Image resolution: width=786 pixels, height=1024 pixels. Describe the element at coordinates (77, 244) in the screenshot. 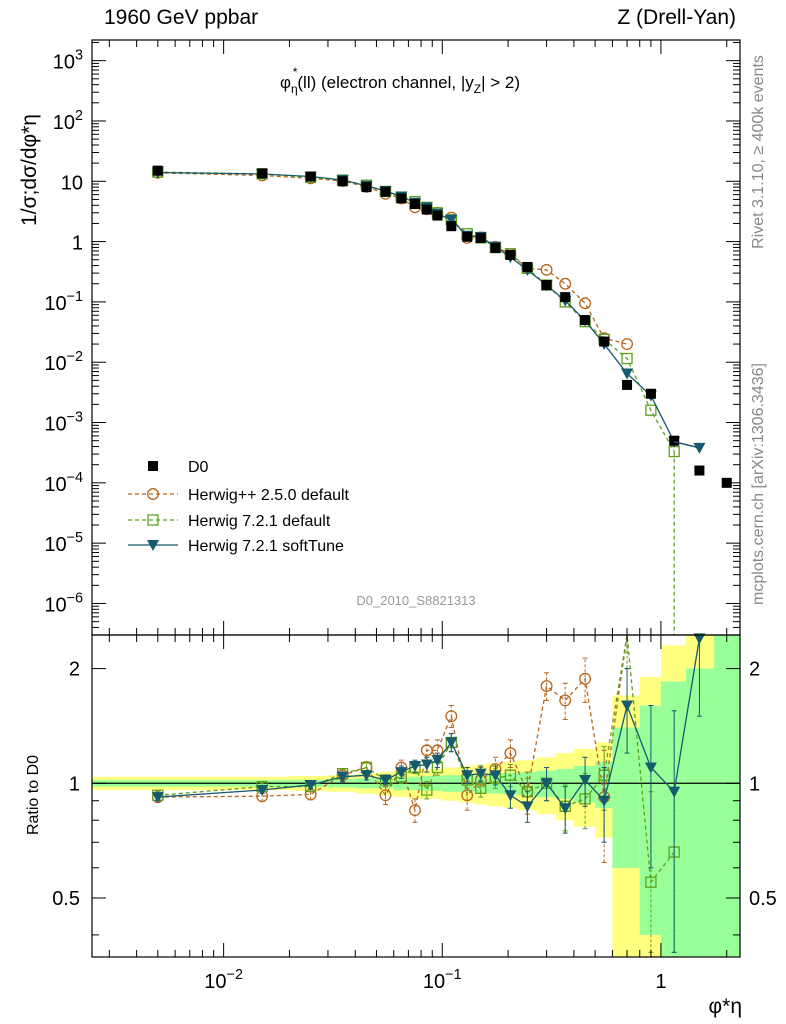

I see `y-tick-label: 1` at that location.